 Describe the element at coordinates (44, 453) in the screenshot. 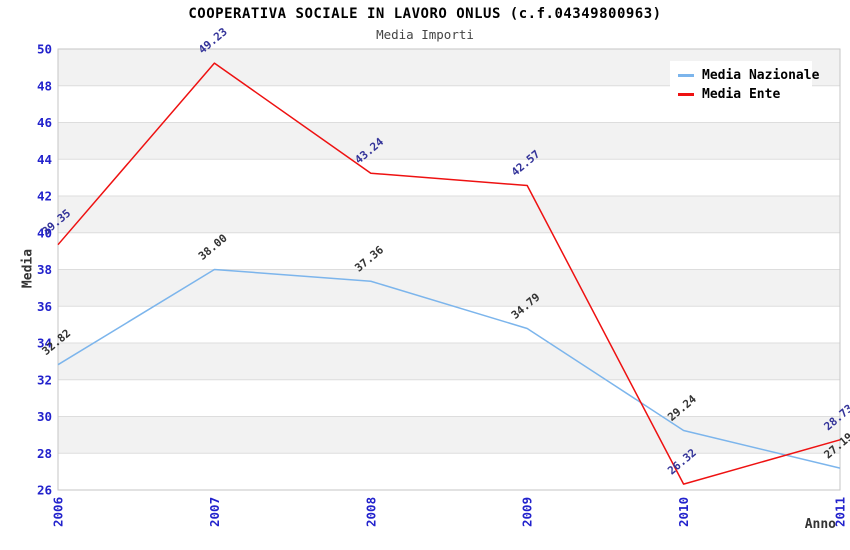

I see `y-tick-label: 28` at that location.